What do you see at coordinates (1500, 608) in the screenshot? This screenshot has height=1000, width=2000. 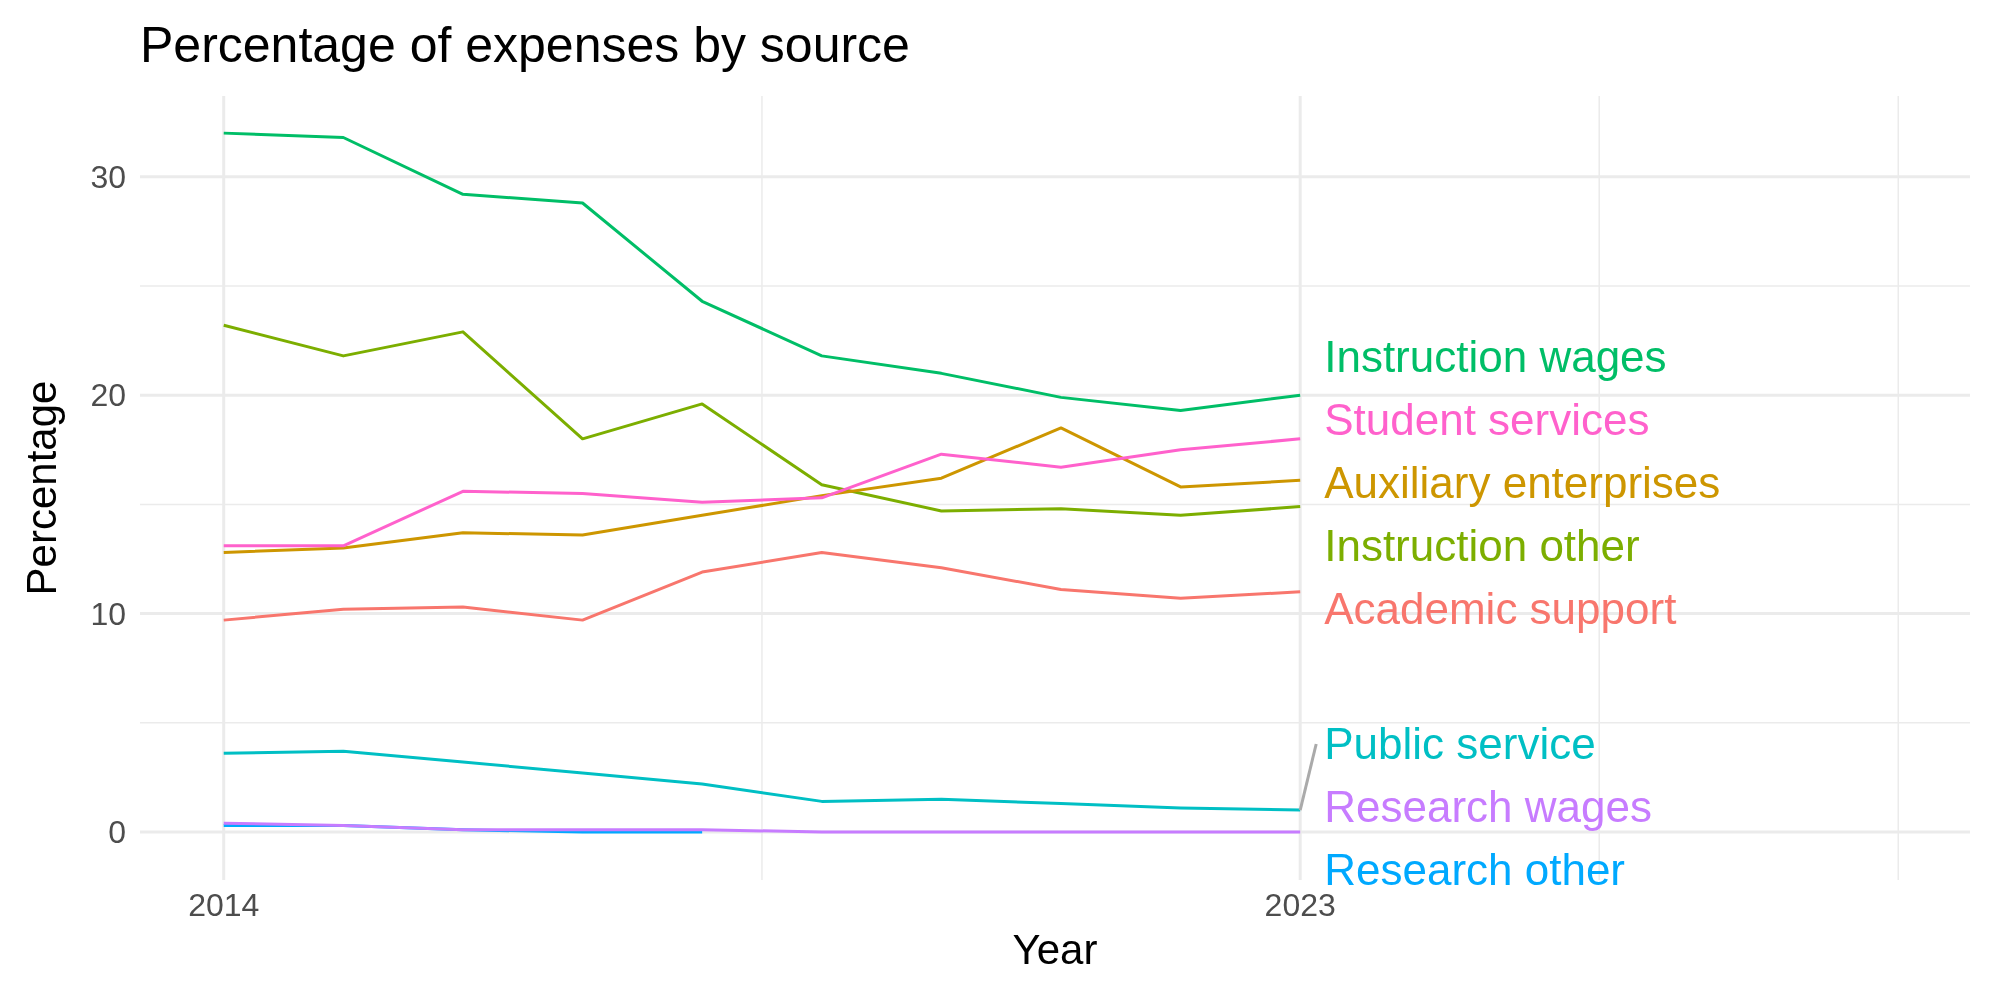 I see `series-label: Academic support` at bounding box center [1500, 608].